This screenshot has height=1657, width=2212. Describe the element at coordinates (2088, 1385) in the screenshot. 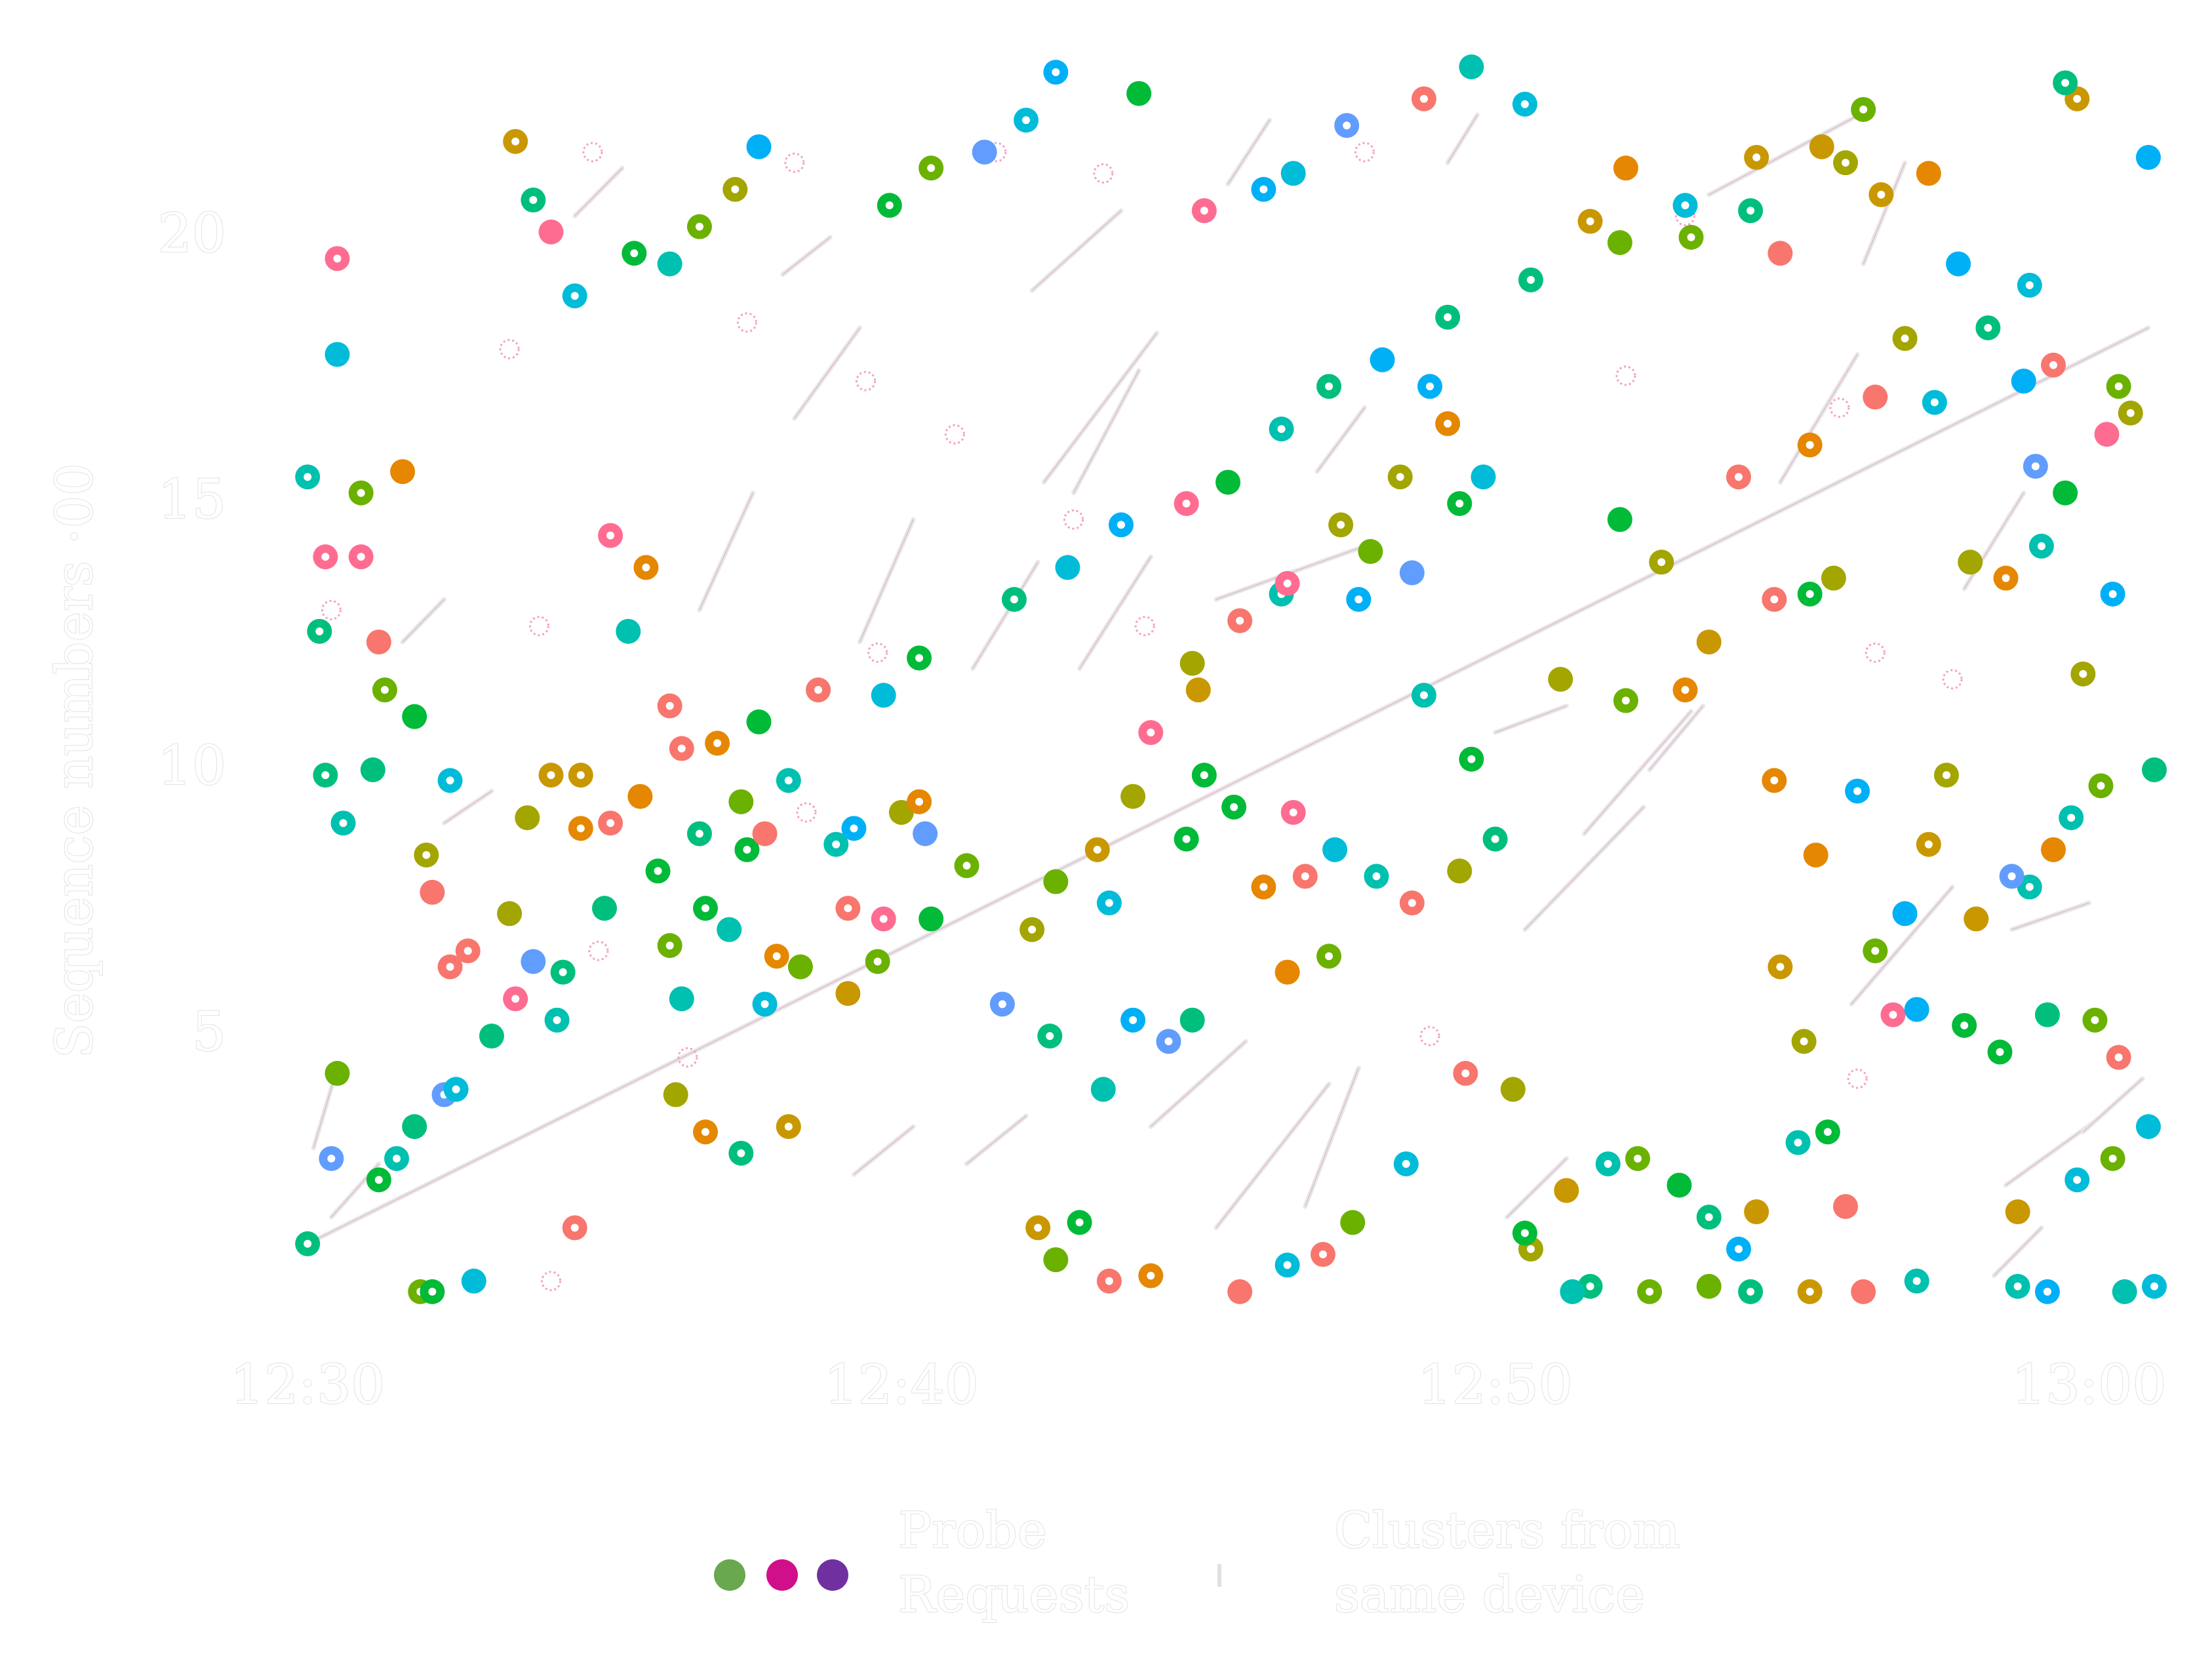

I see `x-tick-label: 13:00` at that location.